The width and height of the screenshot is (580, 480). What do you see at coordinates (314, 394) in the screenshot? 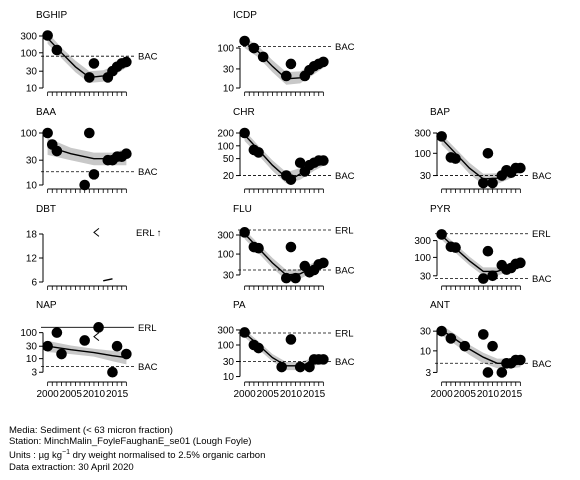
I see `x-tick-label: 2015` at bounding box center [314, 394].